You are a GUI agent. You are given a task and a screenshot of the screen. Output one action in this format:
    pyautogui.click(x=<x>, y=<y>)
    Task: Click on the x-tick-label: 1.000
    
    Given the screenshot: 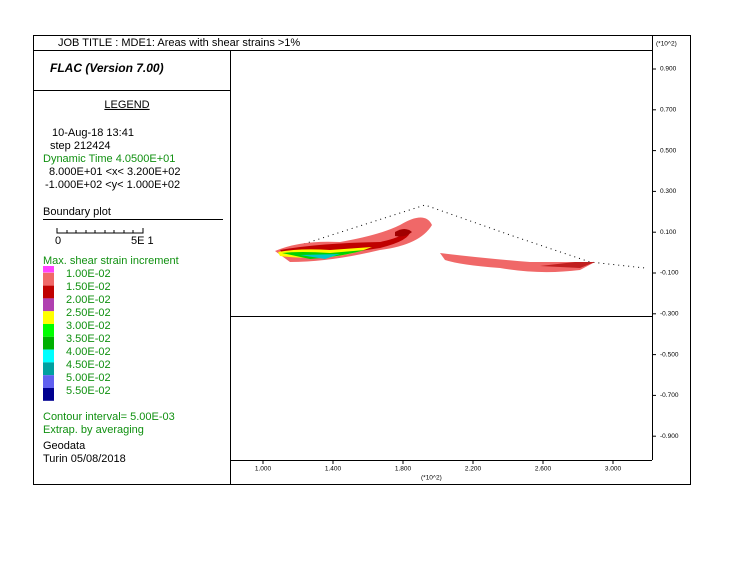 What is the action you would take?
    pyautogui.click(x=263, y=469)
    